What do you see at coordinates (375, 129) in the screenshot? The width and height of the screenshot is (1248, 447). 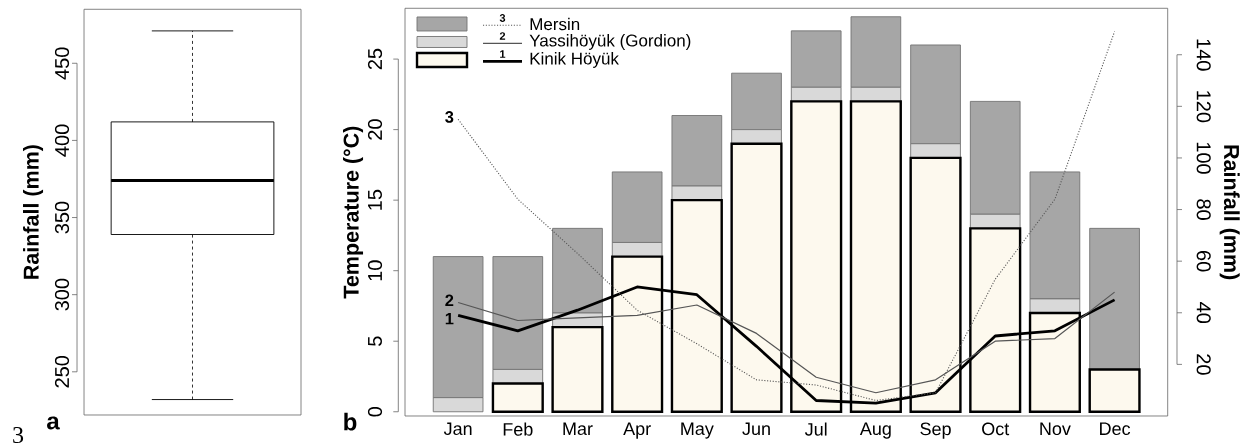 I see `y-tick-label: 20` at bounding box center [375, 129].